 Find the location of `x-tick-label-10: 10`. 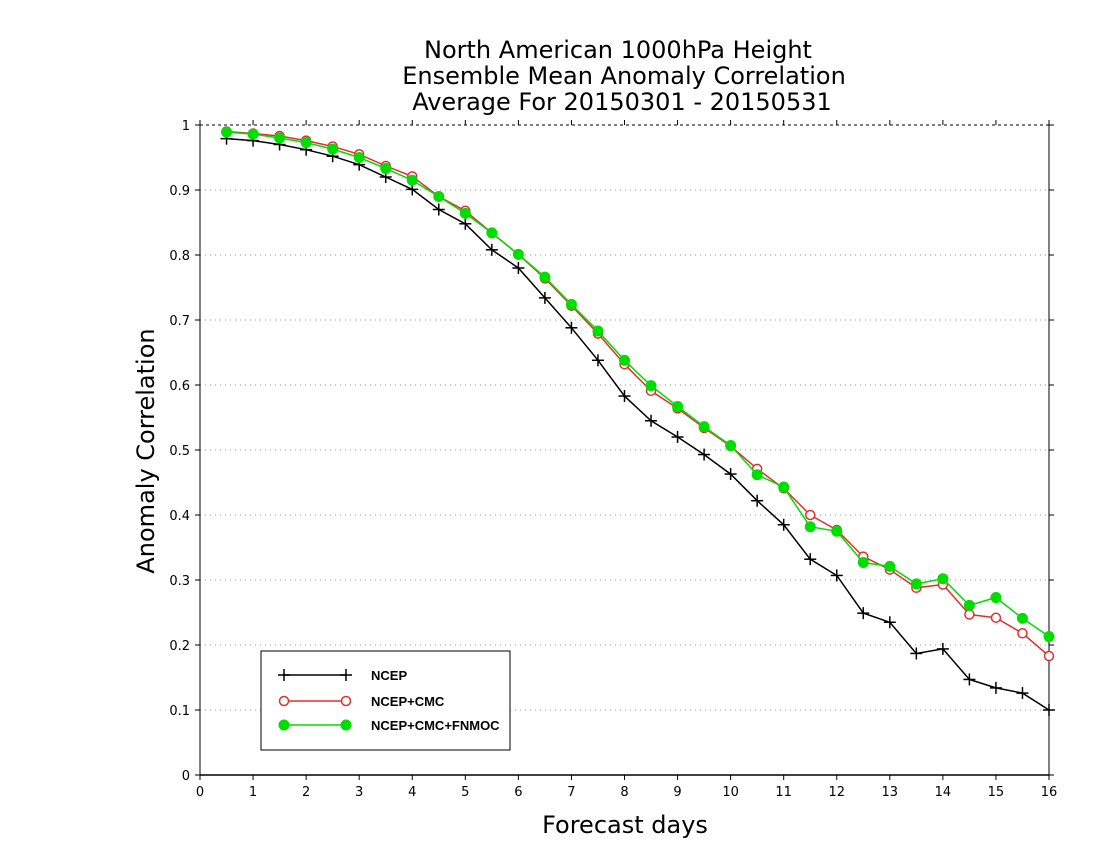

x-tick-label-10: 10 is located at coordinates (730, 792).